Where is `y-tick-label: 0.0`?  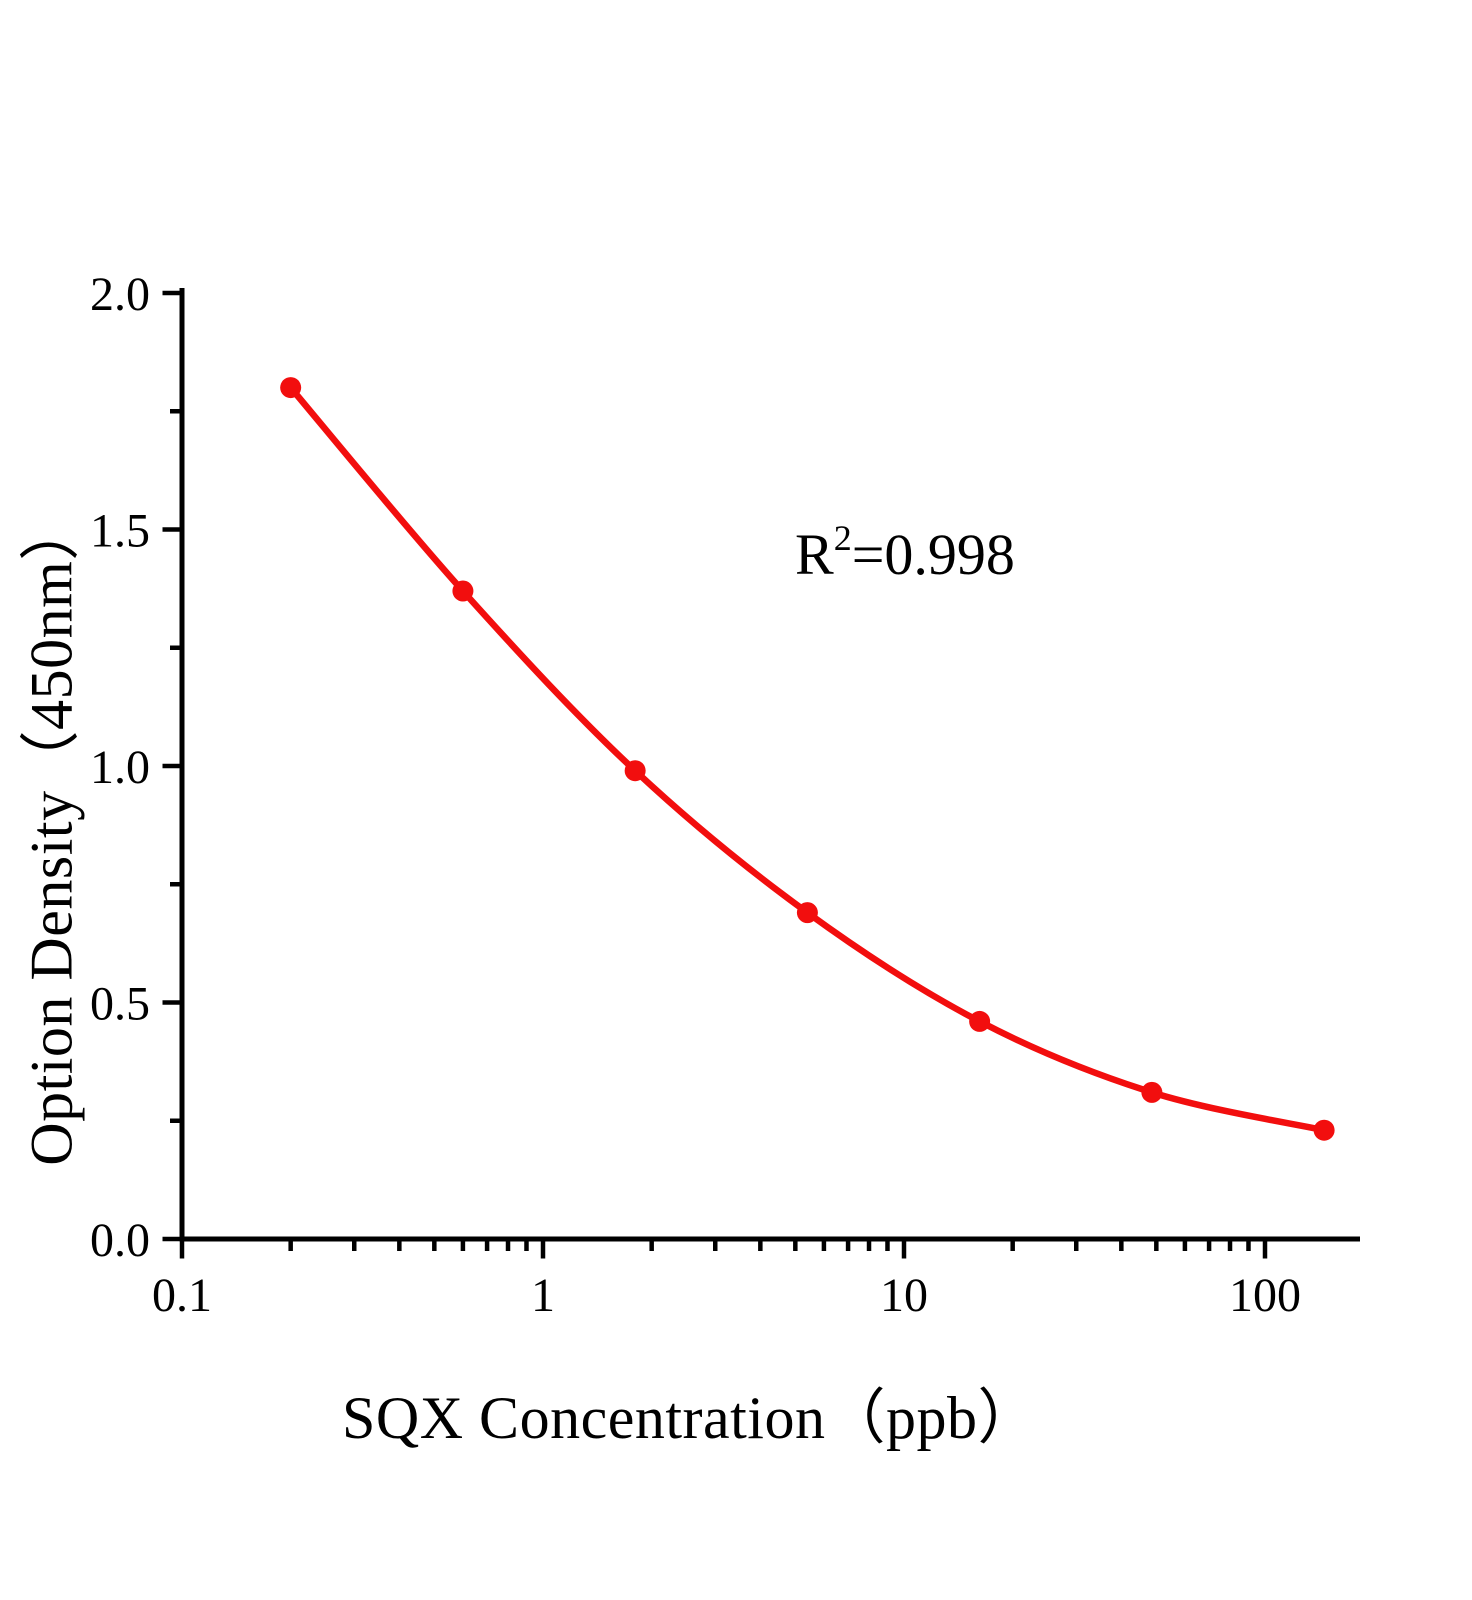
y-tick-label: 0.0 is located at coordinates (120, 1240).